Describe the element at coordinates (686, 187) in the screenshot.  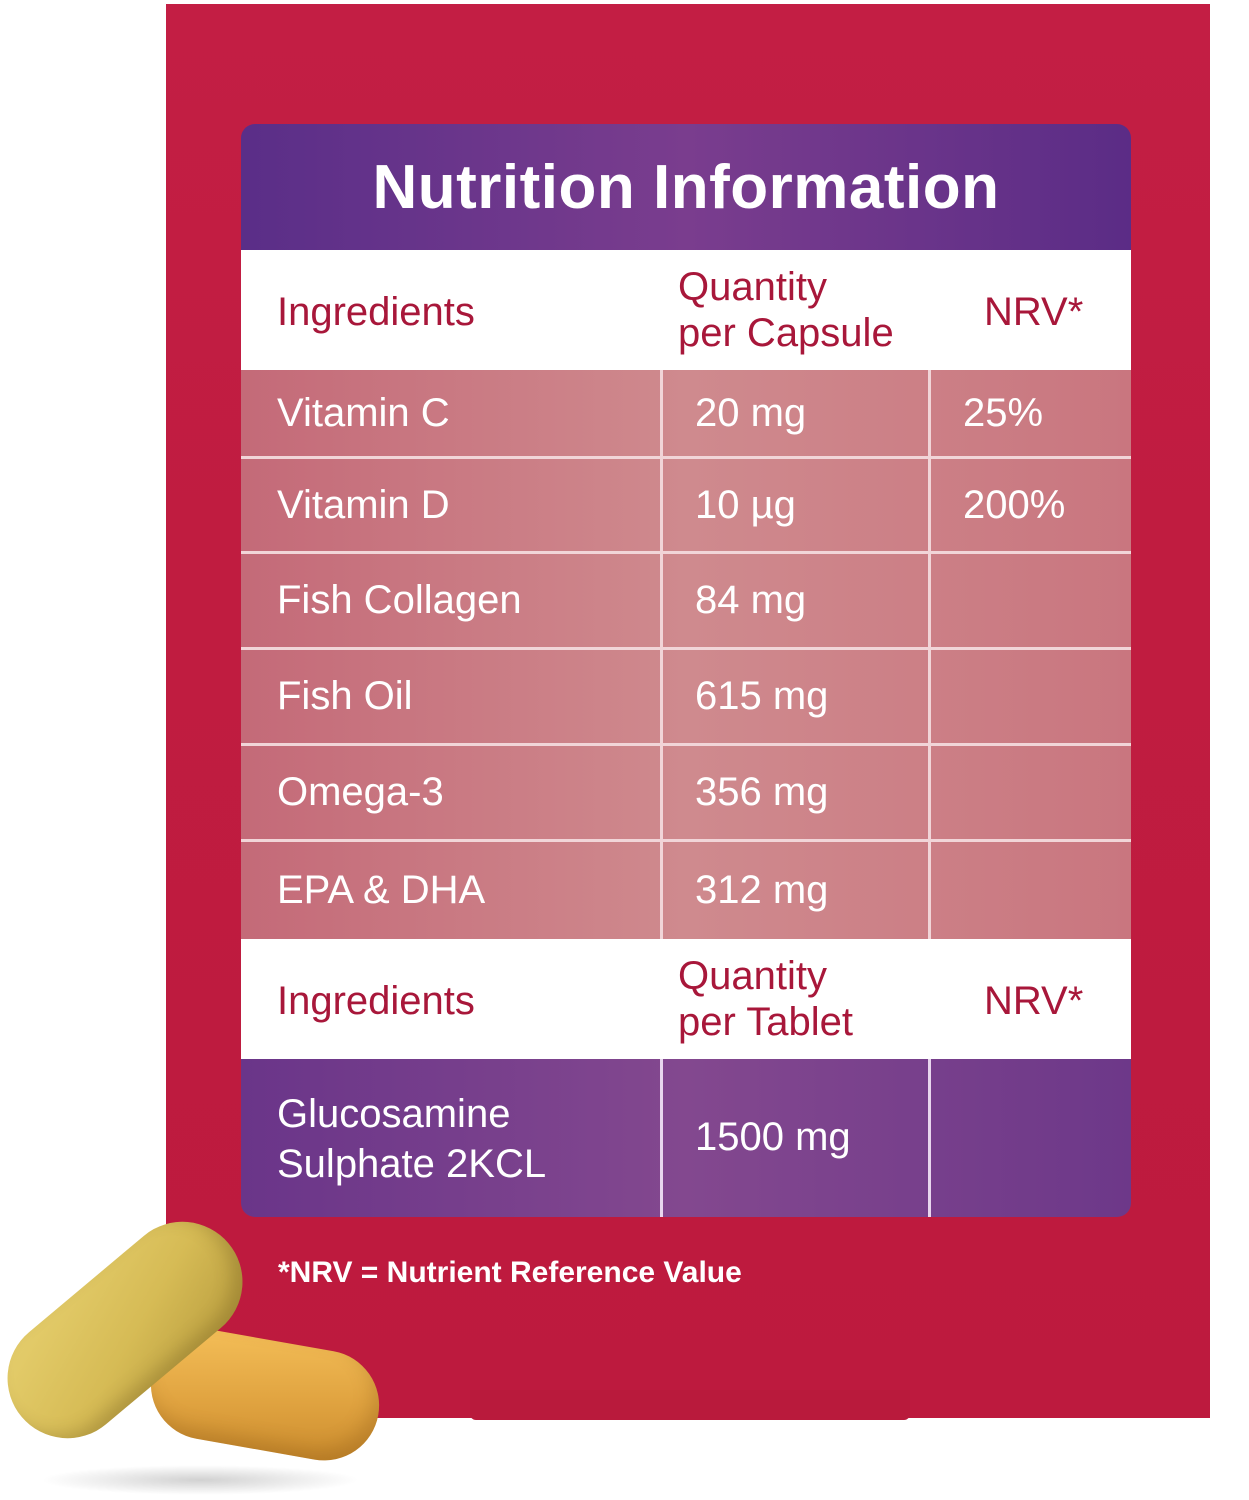
I see `panel-title: Nutrition Information` at that location.